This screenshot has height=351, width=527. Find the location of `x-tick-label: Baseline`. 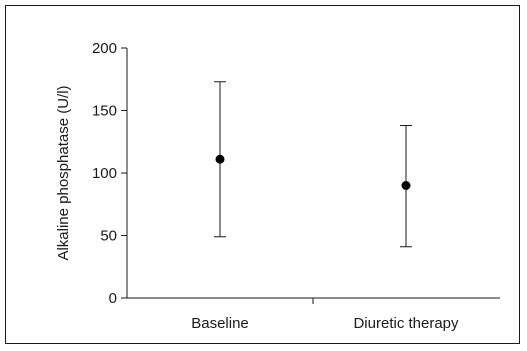

x-tick-label: Baseline is located at coordinates (220, 323).